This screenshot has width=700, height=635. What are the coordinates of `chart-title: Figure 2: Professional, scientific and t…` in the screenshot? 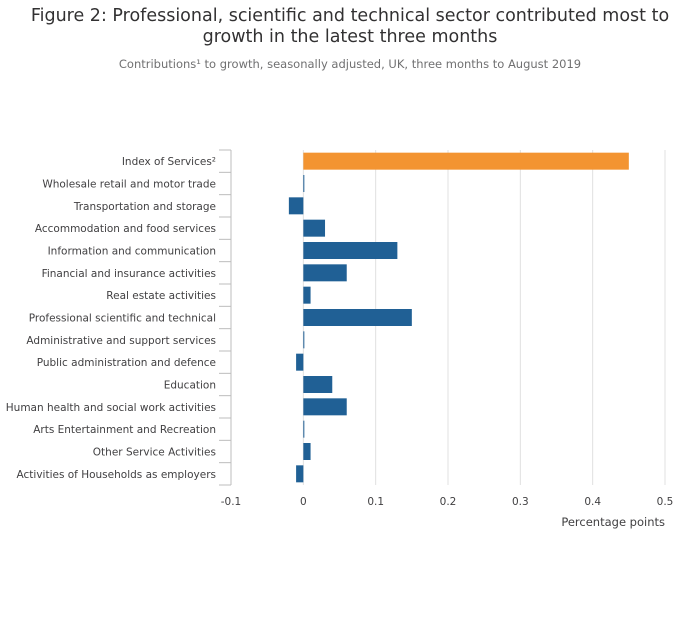 It's located at (350, 26).